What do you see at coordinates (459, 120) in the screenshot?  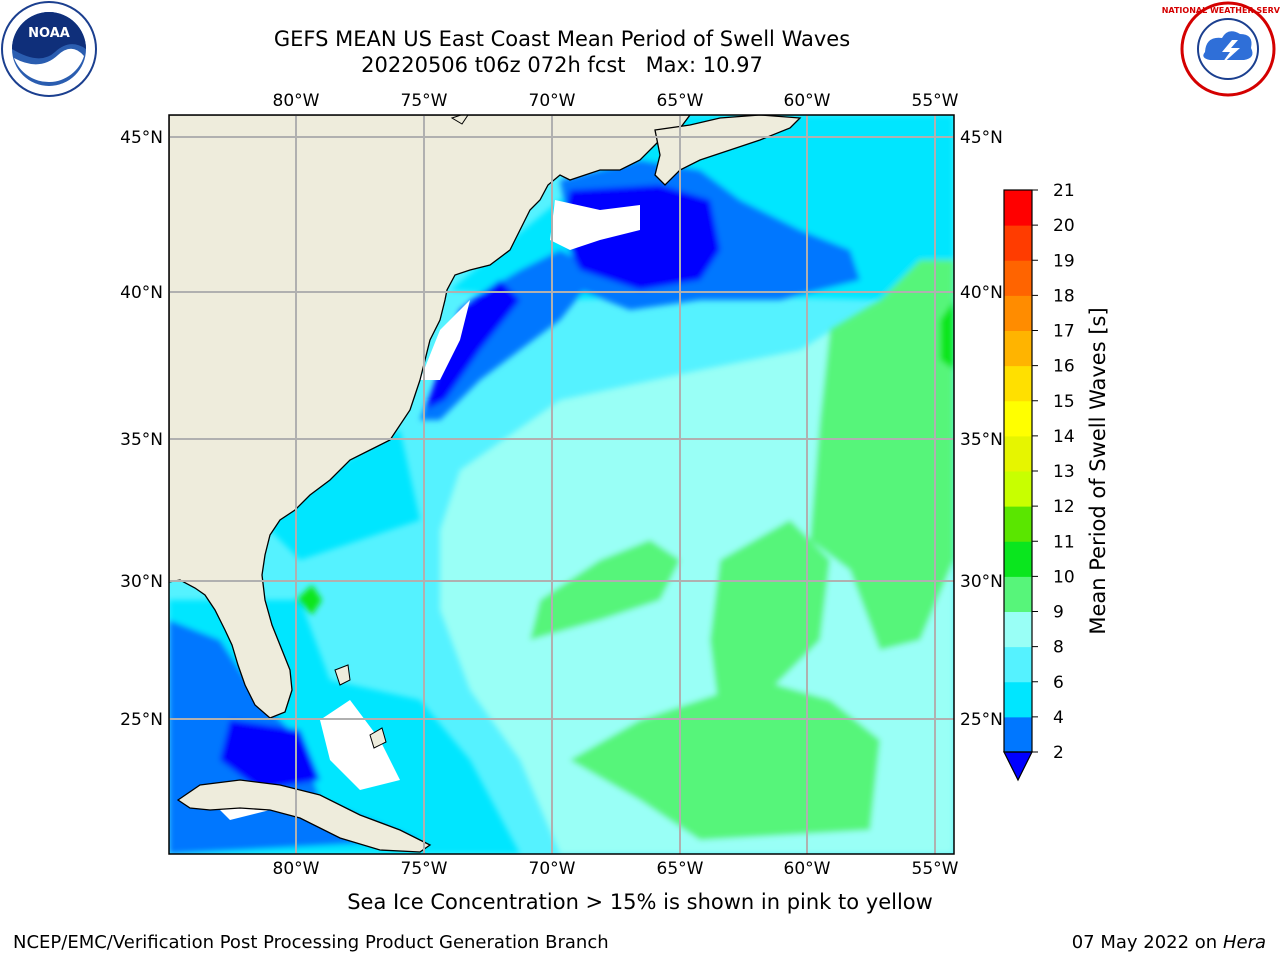 I see `land-islands` at bounding box center [459, 120].